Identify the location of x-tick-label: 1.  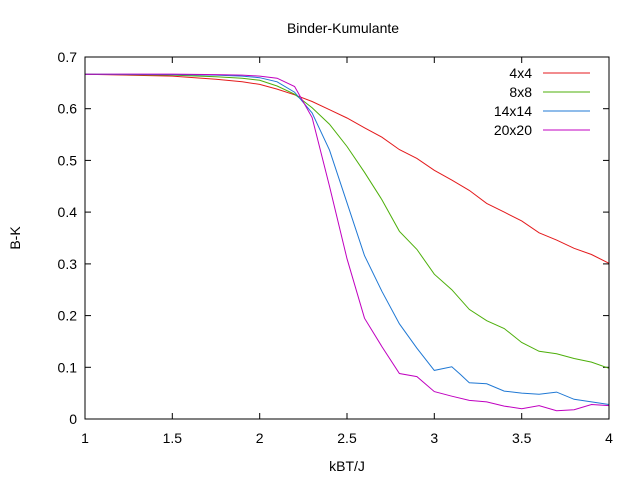
(85, 438).